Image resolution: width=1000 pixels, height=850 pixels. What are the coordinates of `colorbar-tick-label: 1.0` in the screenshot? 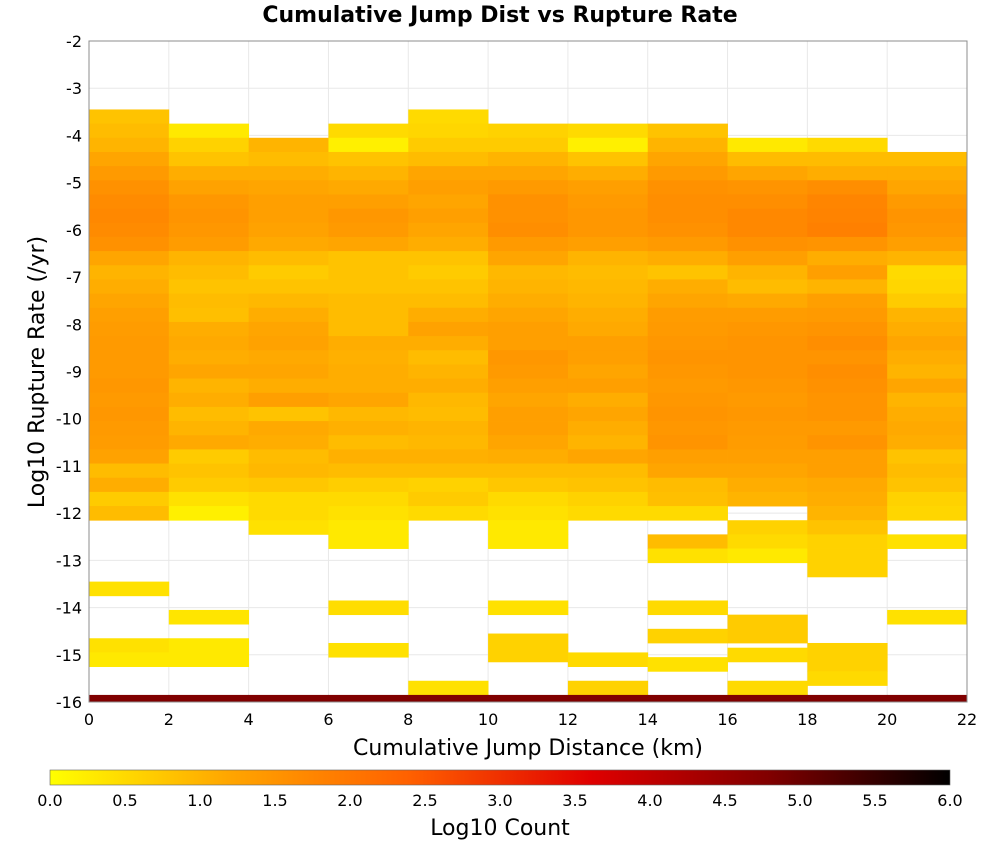 It's located at (199, 800).